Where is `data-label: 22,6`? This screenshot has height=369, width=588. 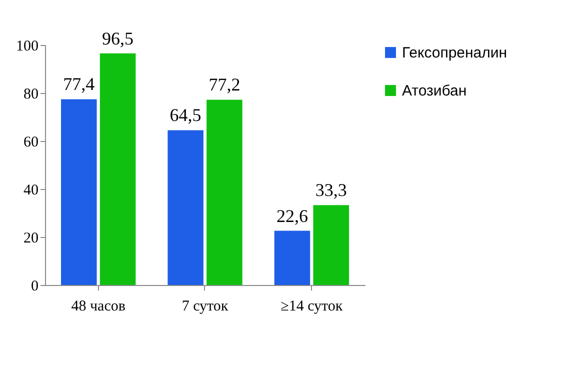 data-label: 22,6 is located at coordinates (292, 216).